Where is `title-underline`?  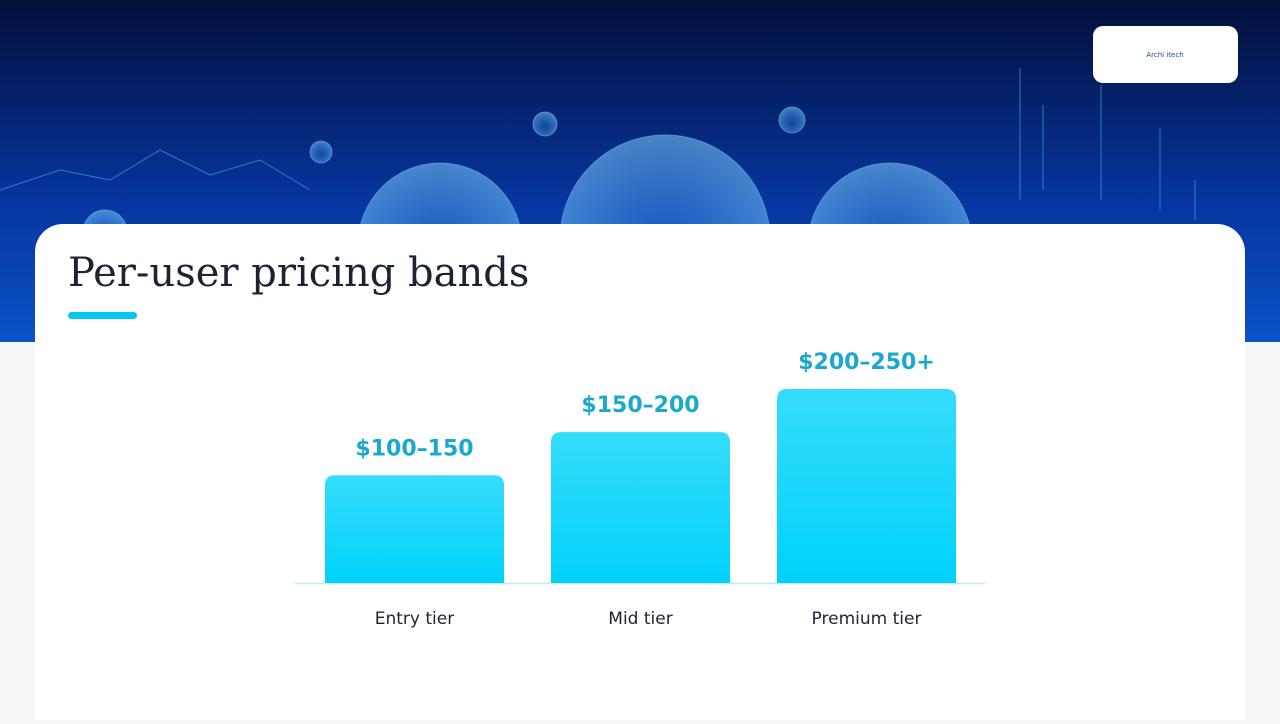
title-underline is located at coordinates (102, 315).